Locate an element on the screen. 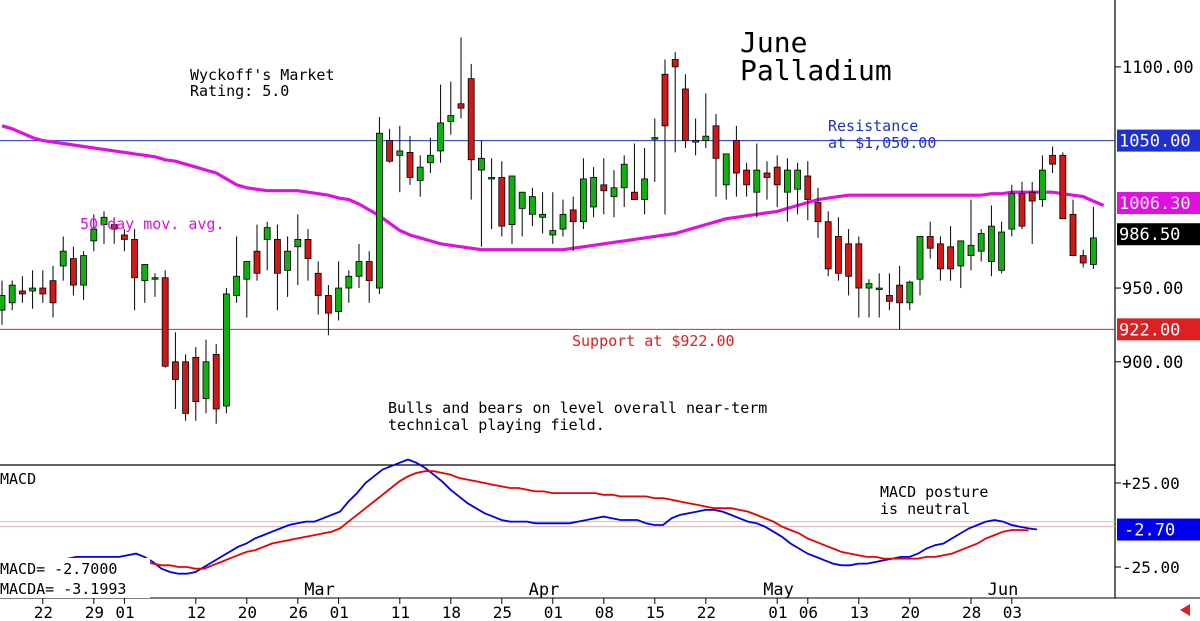 The width and height of the screenshot is (1200, 621). day-label: 28 is located at coordinates (971, 612).